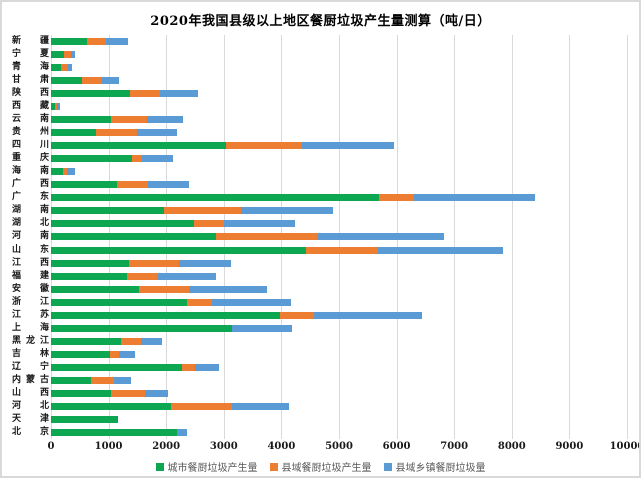 The image size is (641, 478). Describe the element at coordinates (511, 446) in the screenshot. I see `x-tick-label: 8000` at that location.